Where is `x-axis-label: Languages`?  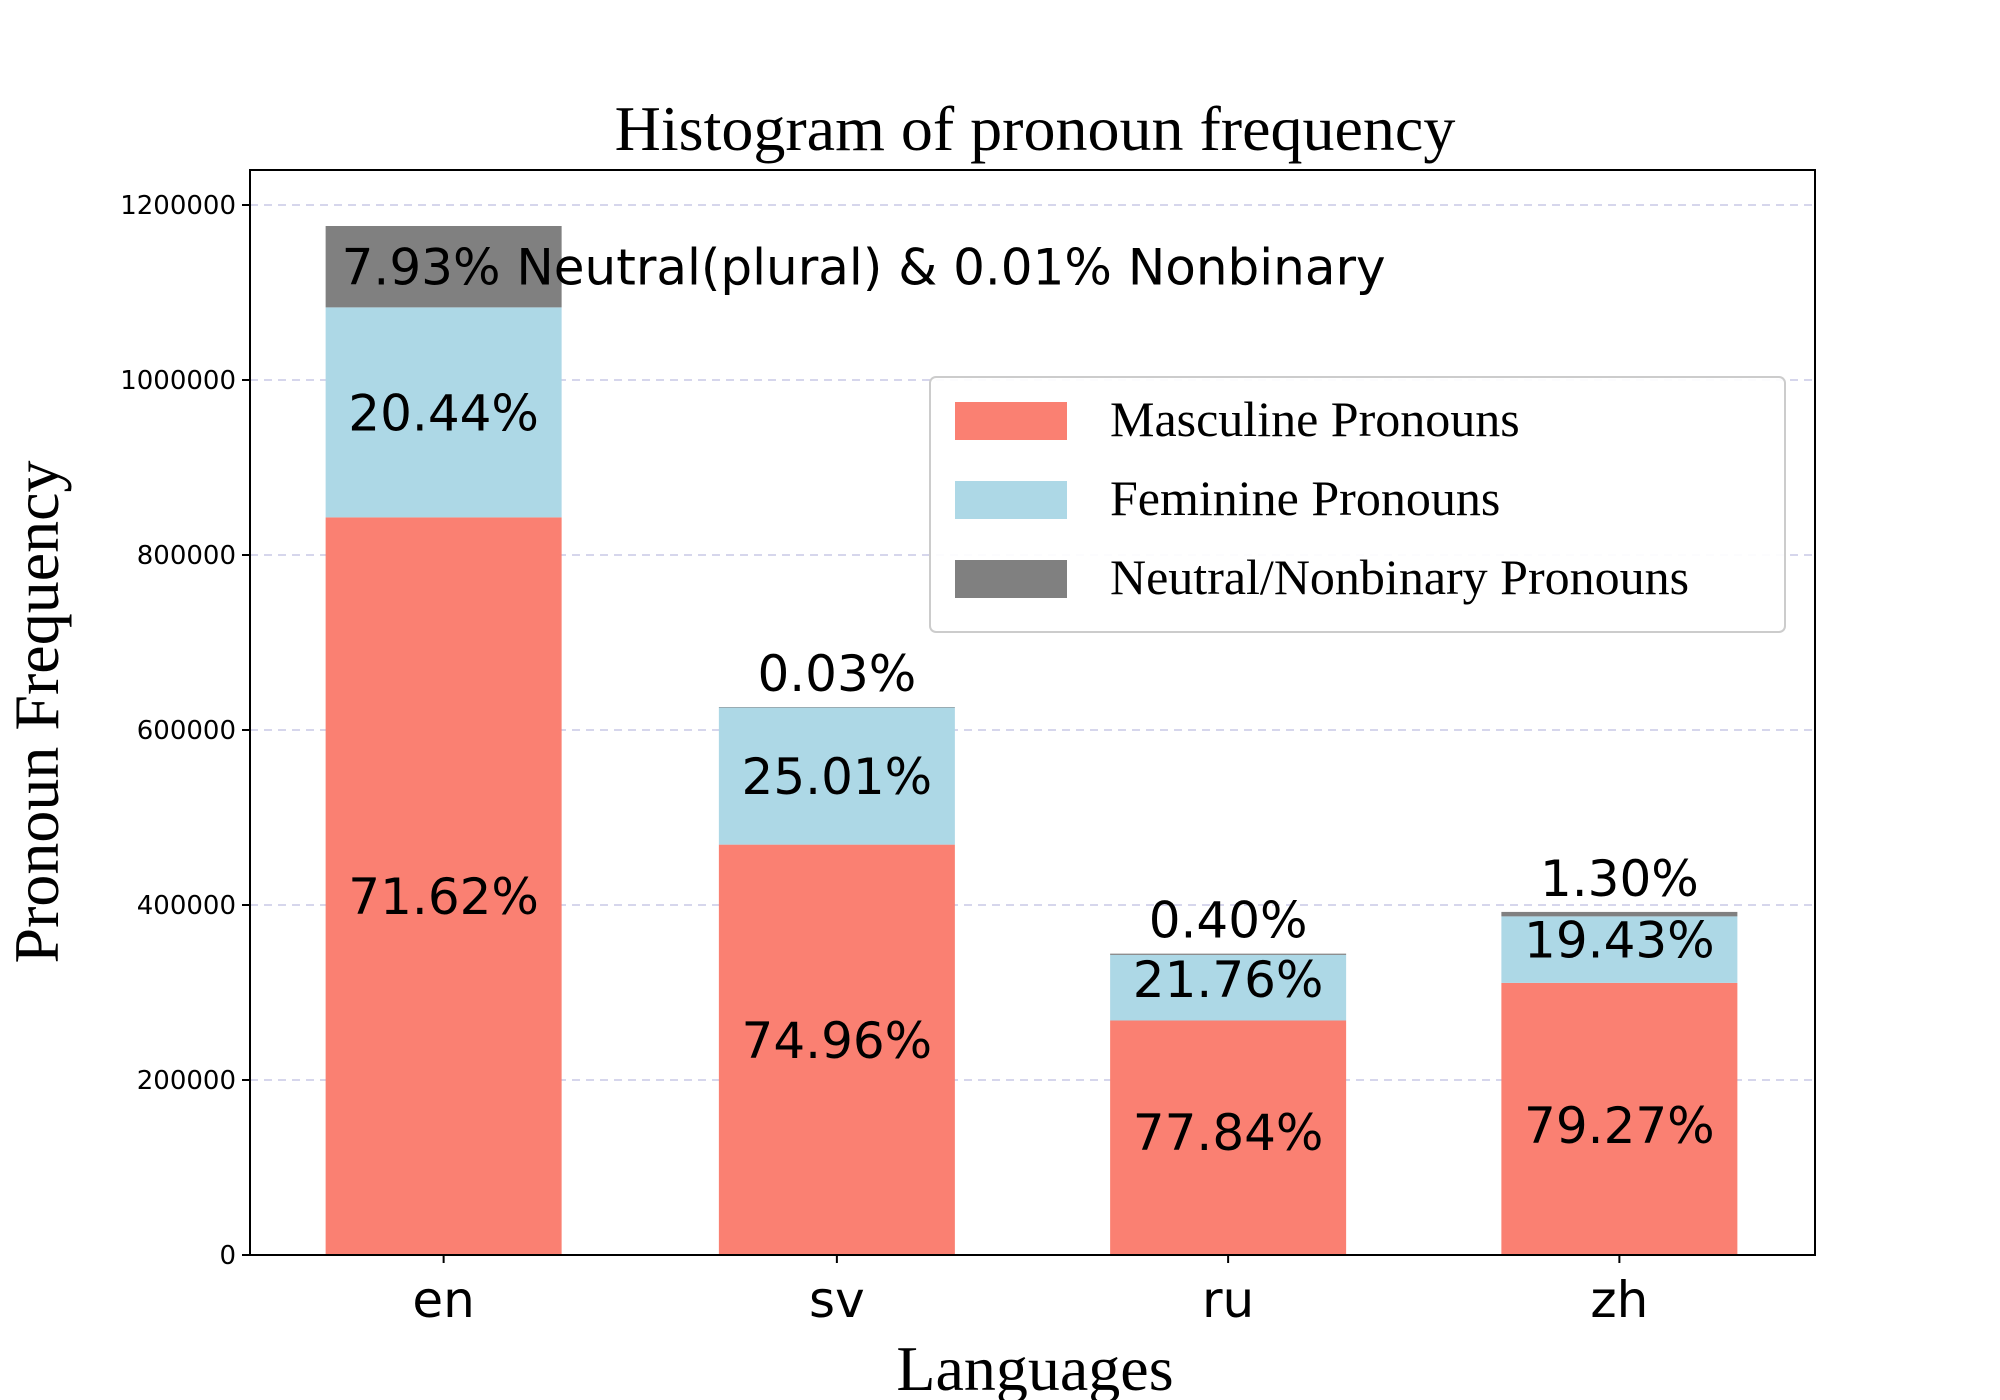
x-axis-label: Languages is located at coordinates (1034, 1366).